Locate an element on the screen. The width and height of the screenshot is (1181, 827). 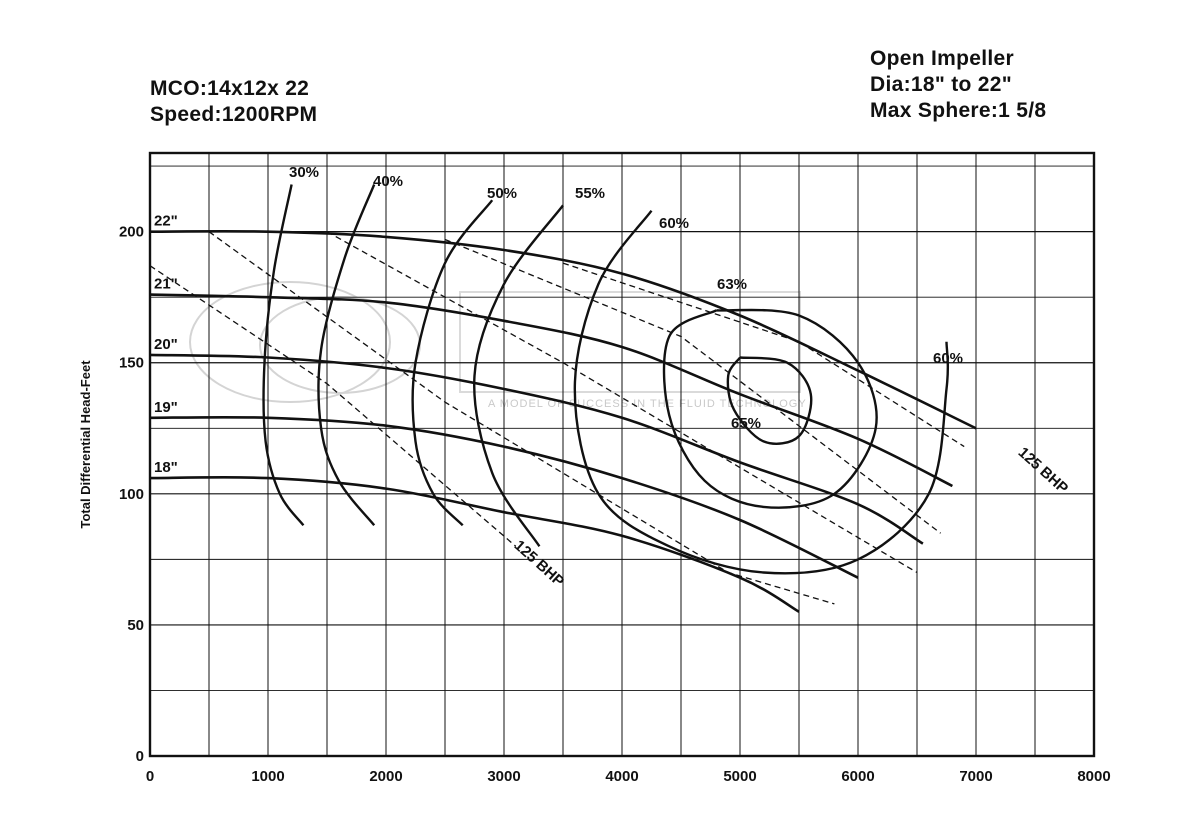
x-tick-label: 2000 is located at coordinates (385, 776).